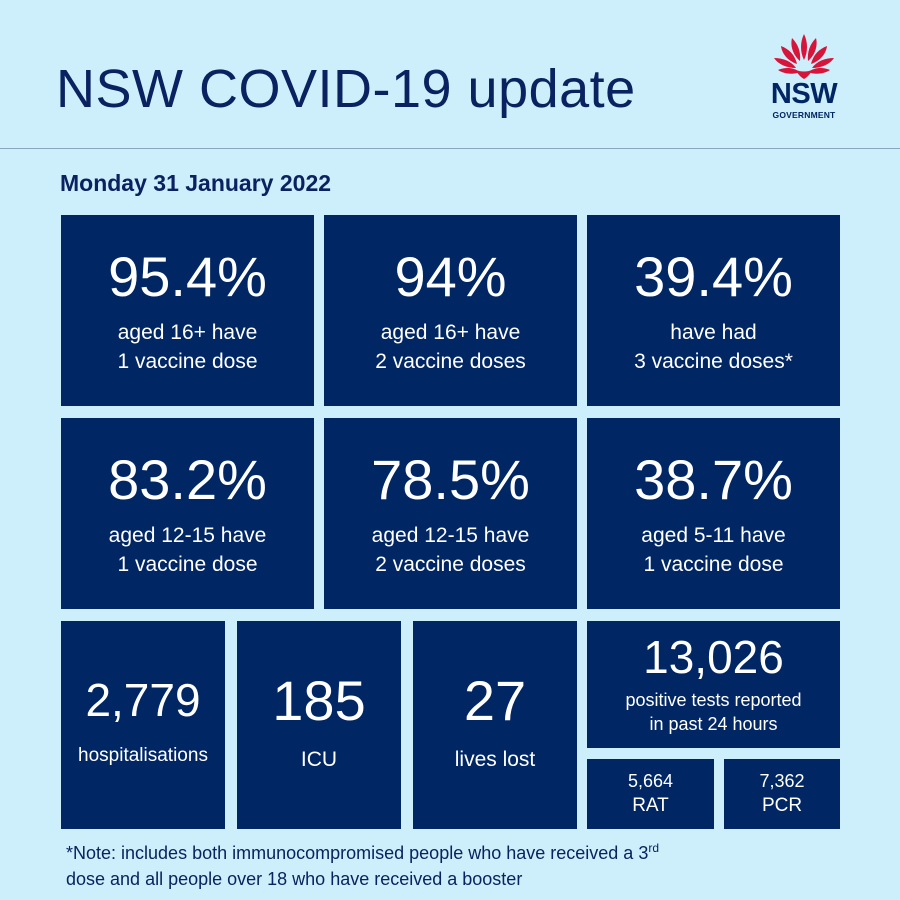  What do you see at coordinates (495, 759) in the screenshot?
I see `stat-label: lives lost` at bounding box center [495, 759].